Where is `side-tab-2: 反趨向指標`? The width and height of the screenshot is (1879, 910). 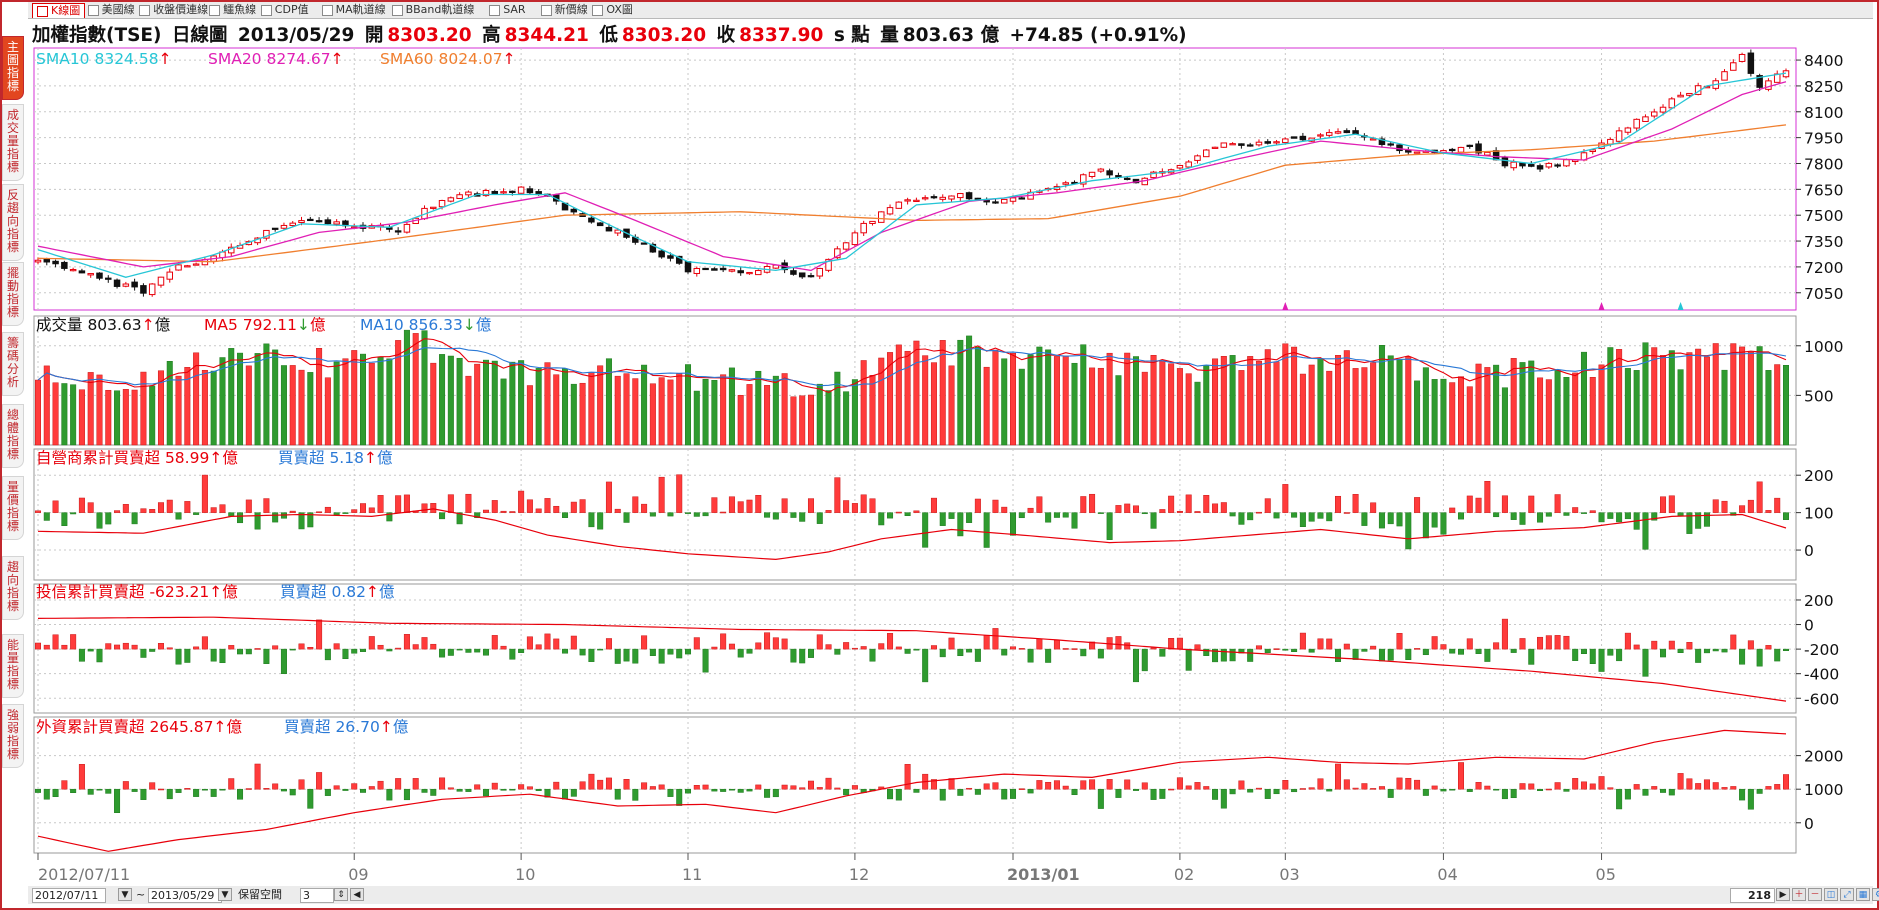 side-tab-2: 反趨向指標 is located at coordinates (13, 222).